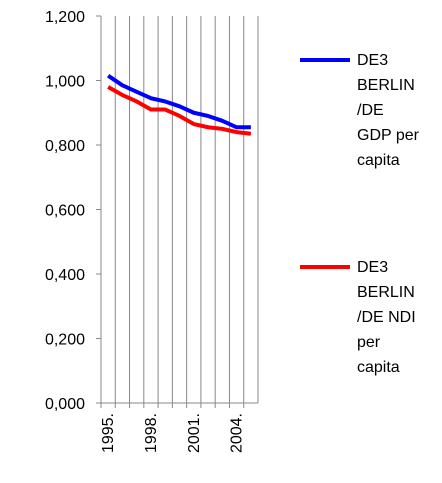  Describe the element at coordinates (237, 433) in the screenshot. I see `x-tick-label: 2004.` at that location.